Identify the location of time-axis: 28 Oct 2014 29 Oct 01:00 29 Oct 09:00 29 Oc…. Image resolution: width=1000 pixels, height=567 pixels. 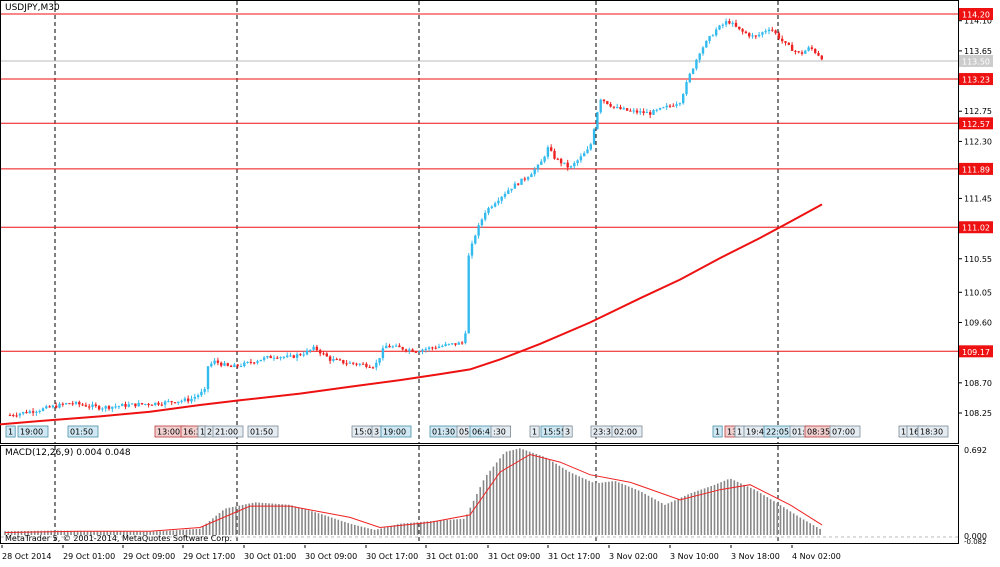
(421, 553).